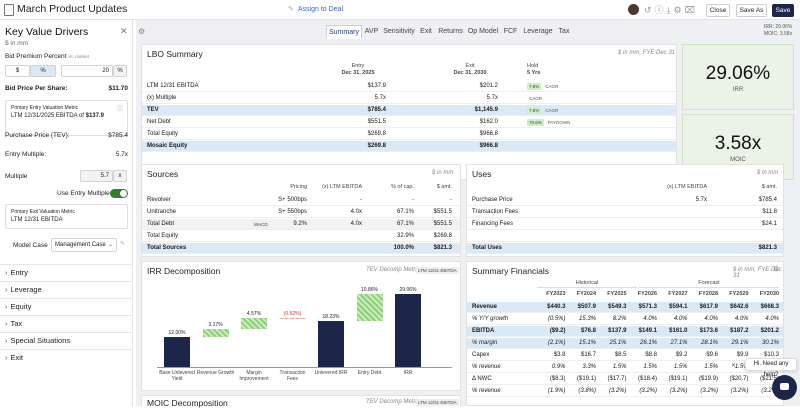 This screenshot has width=800, height=408. What do you see at coordinates (538, 31) in the screenshot?
I see `tab-leverage: Leverage` at bounding box center [538, 31].